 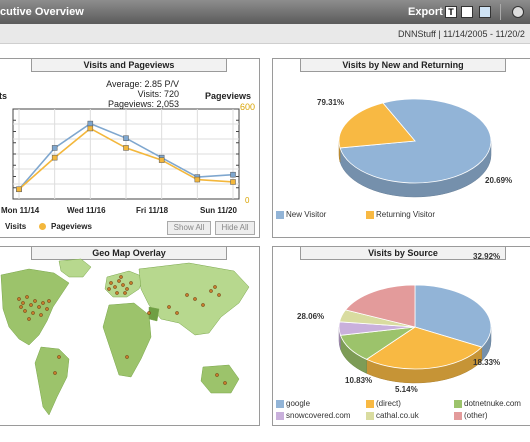 I want to click on africa-shape, so click(x=127, y=340).